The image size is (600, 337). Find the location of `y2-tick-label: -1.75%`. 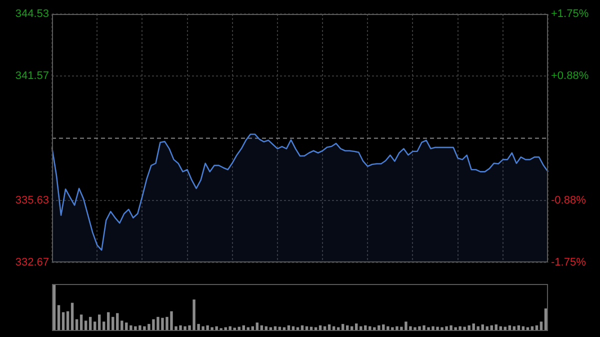

y2-tick-label: -1.75% is located at coordinates (568, 262).